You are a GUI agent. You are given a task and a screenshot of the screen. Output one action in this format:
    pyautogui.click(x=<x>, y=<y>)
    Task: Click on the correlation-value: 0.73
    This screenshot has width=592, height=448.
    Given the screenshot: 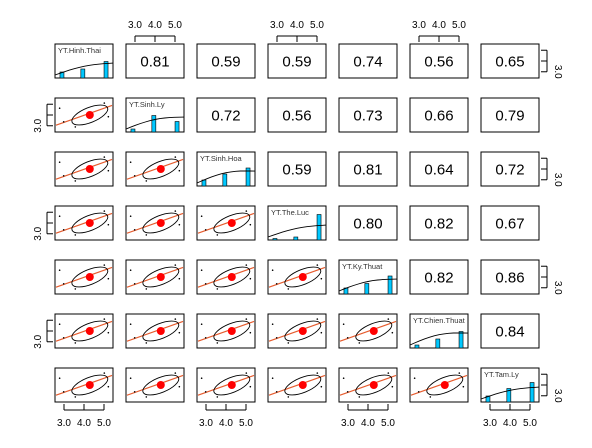 What is the action you would take?
    pyautogui.click(x=367, y=116)
    